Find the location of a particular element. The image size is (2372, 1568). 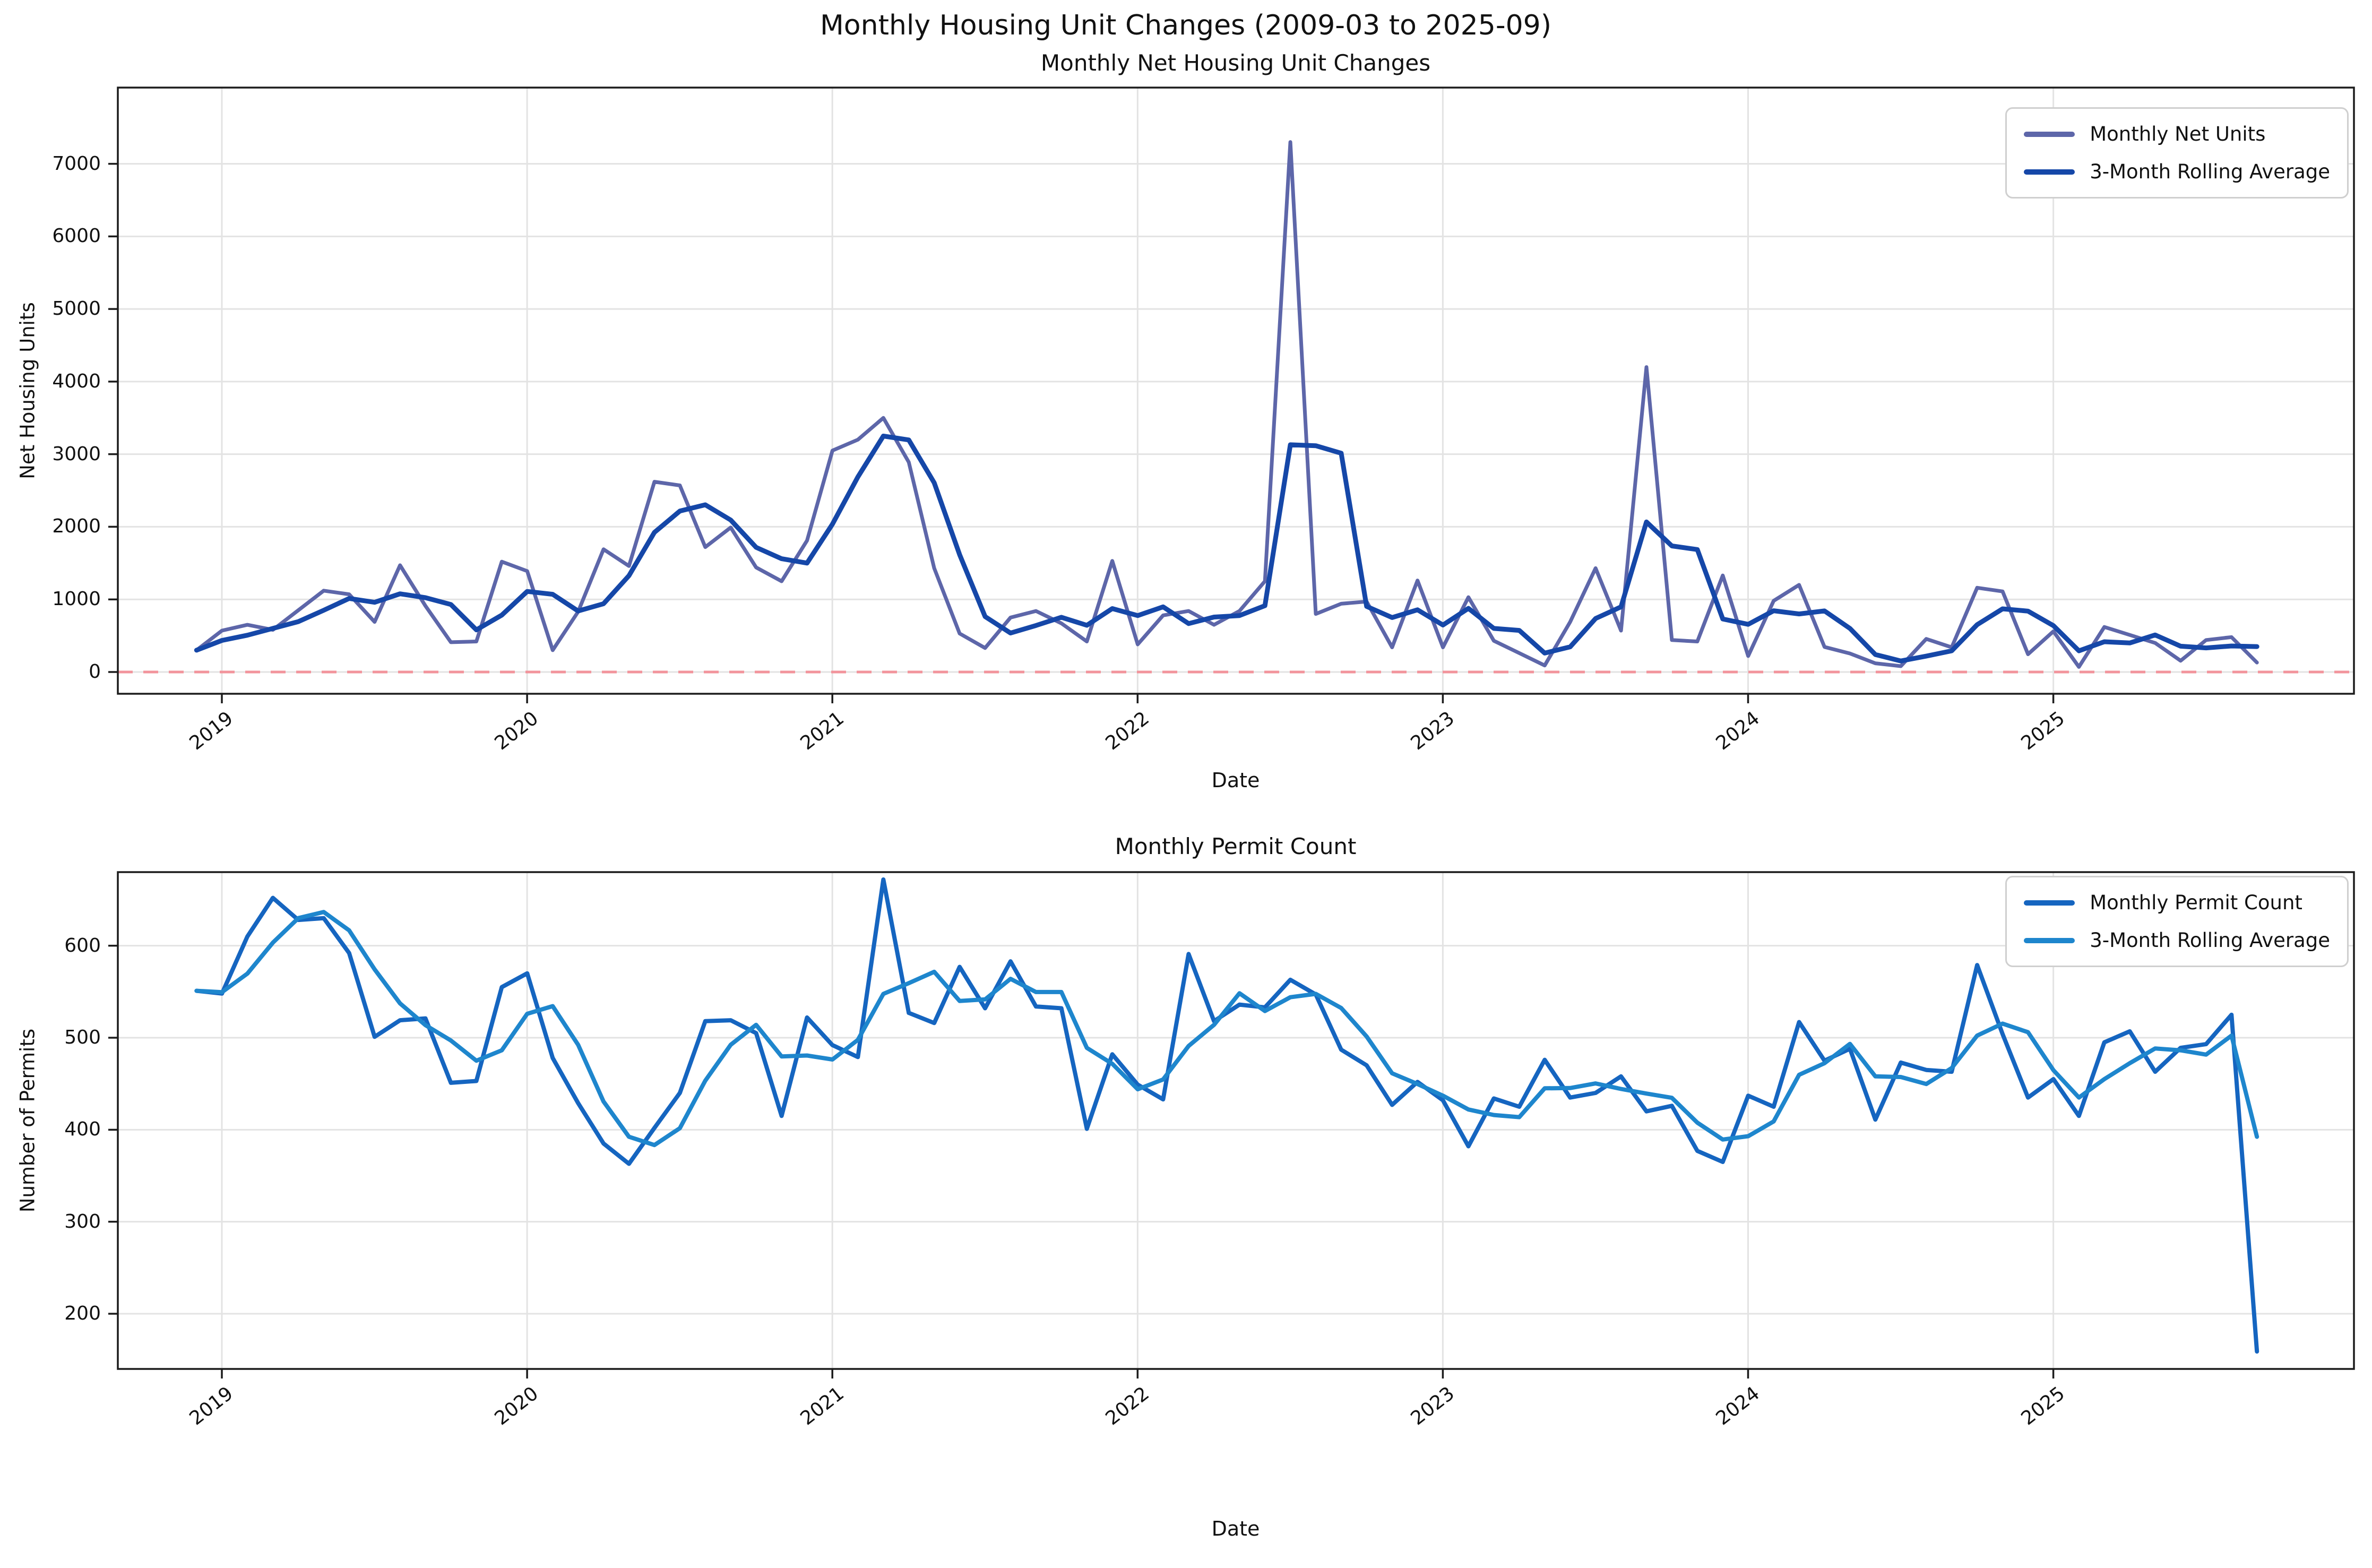

legend-item-net-rolling: 3-Month Rolling Average is located at coordinates (2177, 171).